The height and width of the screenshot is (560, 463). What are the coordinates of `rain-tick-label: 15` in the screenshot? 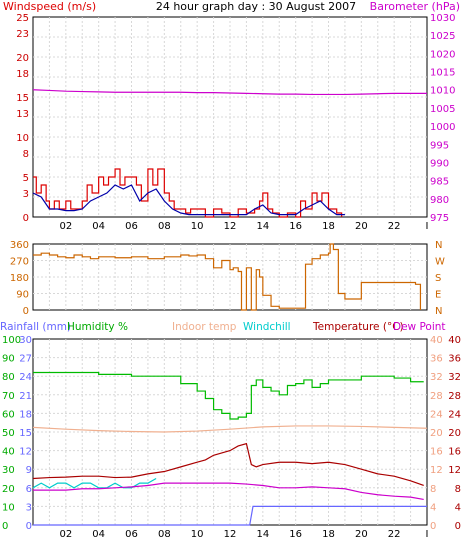 It's located at (25, 433).